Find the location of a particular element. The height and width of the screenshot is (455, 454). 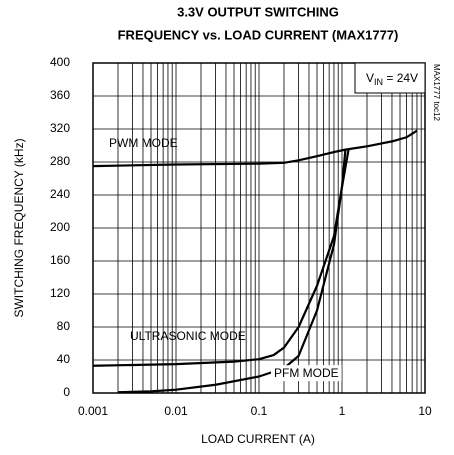

label-box is located at coordinates (390, 78).